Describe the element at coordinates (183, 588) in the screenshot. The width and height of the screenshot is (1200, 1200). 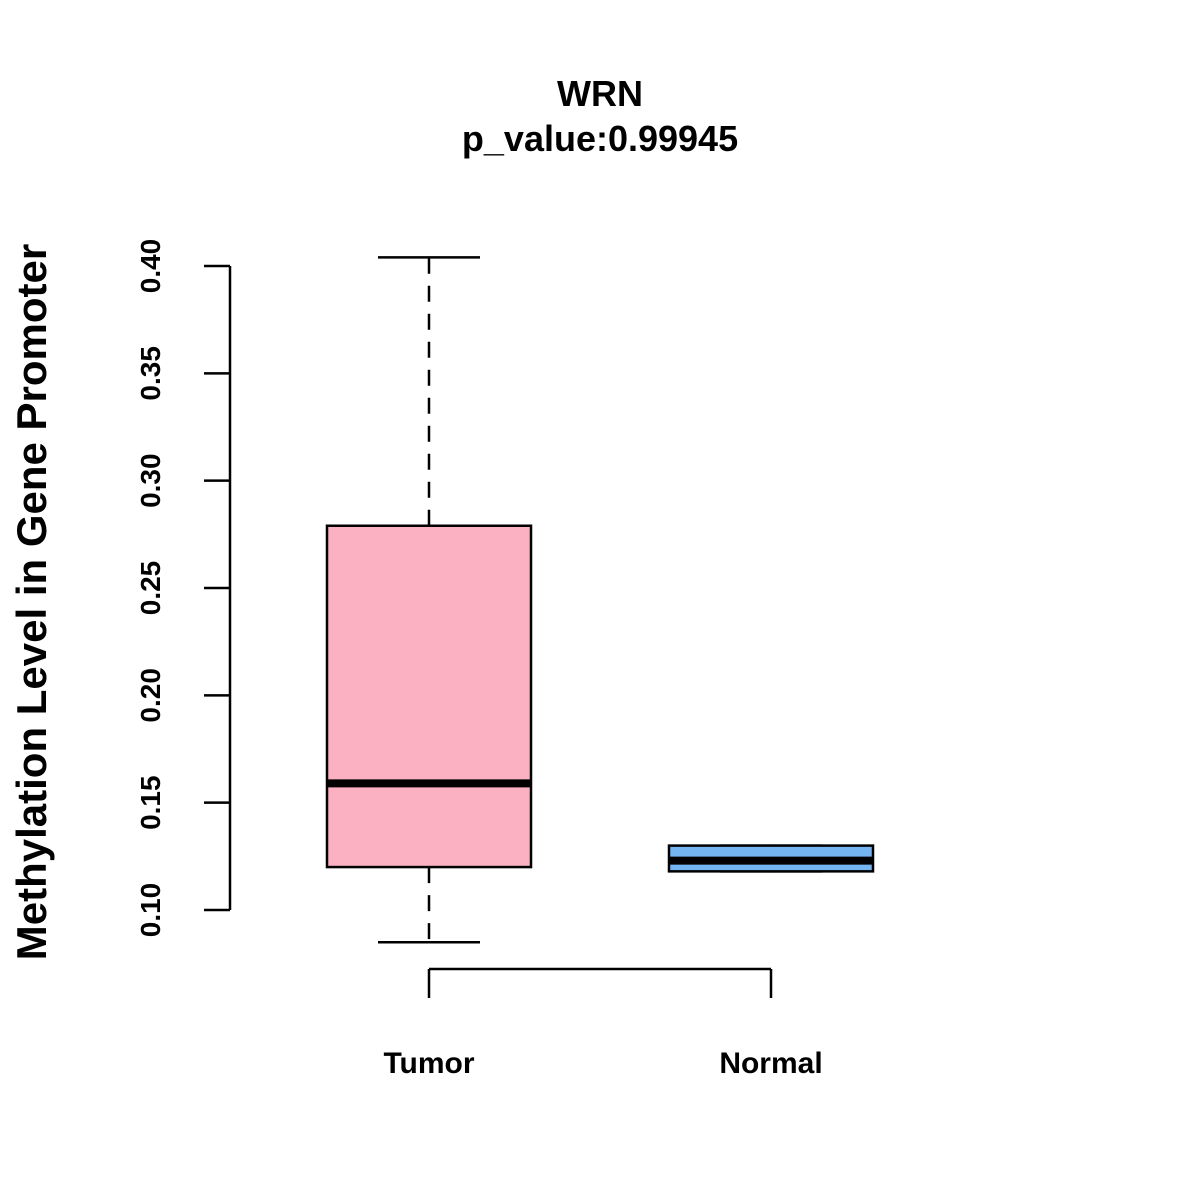
I see `y-axis: 0.10 0.15 0.20 0.25 0.30 0.35 0.40` at that location.